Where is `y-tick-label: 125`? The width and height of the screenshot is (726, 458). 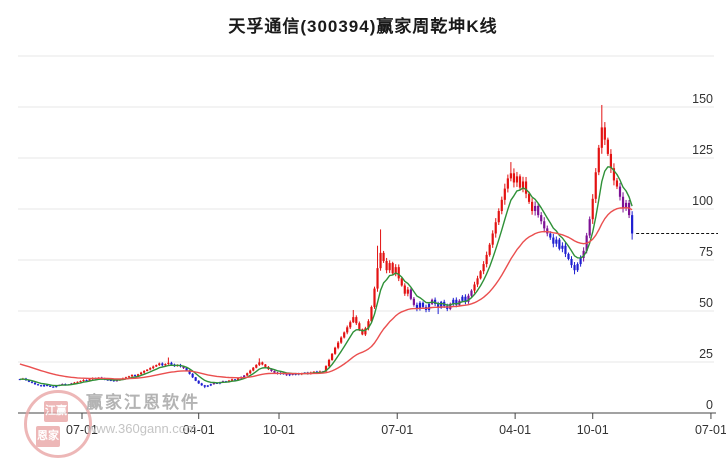
y-tick-label: 125 is located at coordinates (702, 150).